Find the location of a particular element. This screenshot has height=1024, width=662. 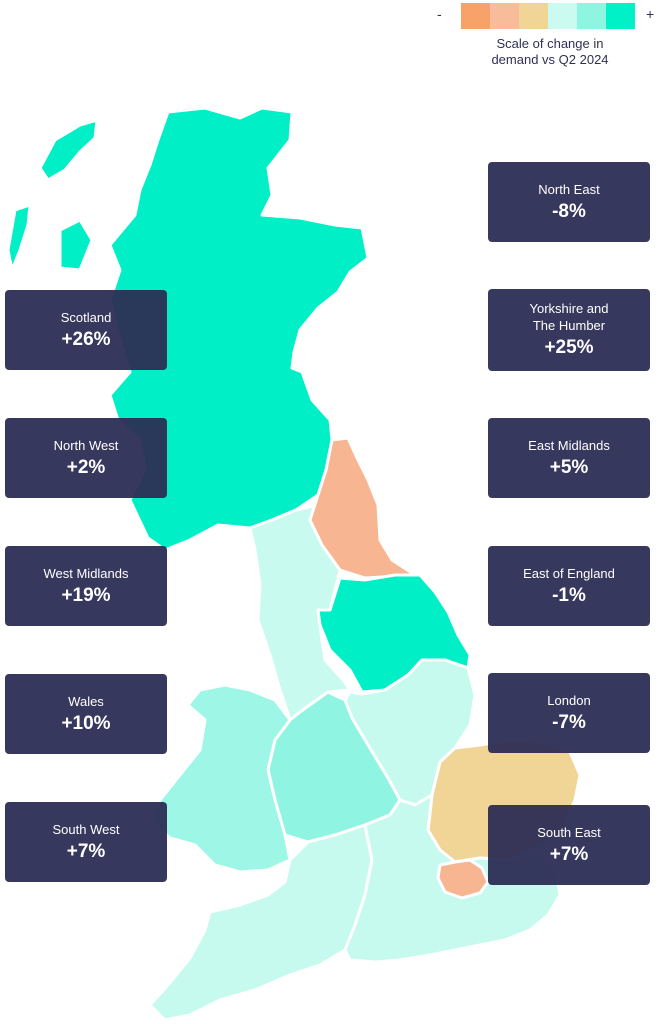

card-west-midlands: West Midlands +19% is located at coordinates (86, 586).